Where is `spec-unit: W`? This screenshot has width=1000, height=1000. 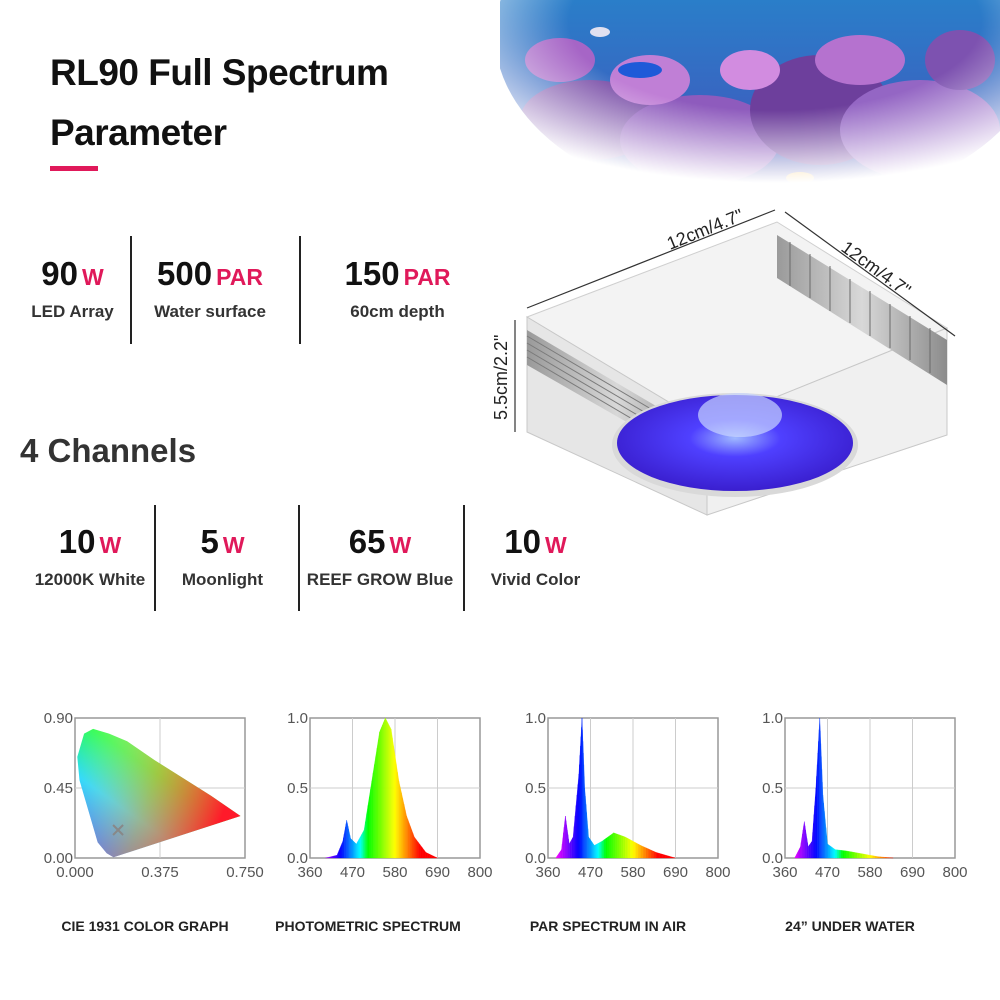
spec-unit: W is located at coordinates (93, 277).